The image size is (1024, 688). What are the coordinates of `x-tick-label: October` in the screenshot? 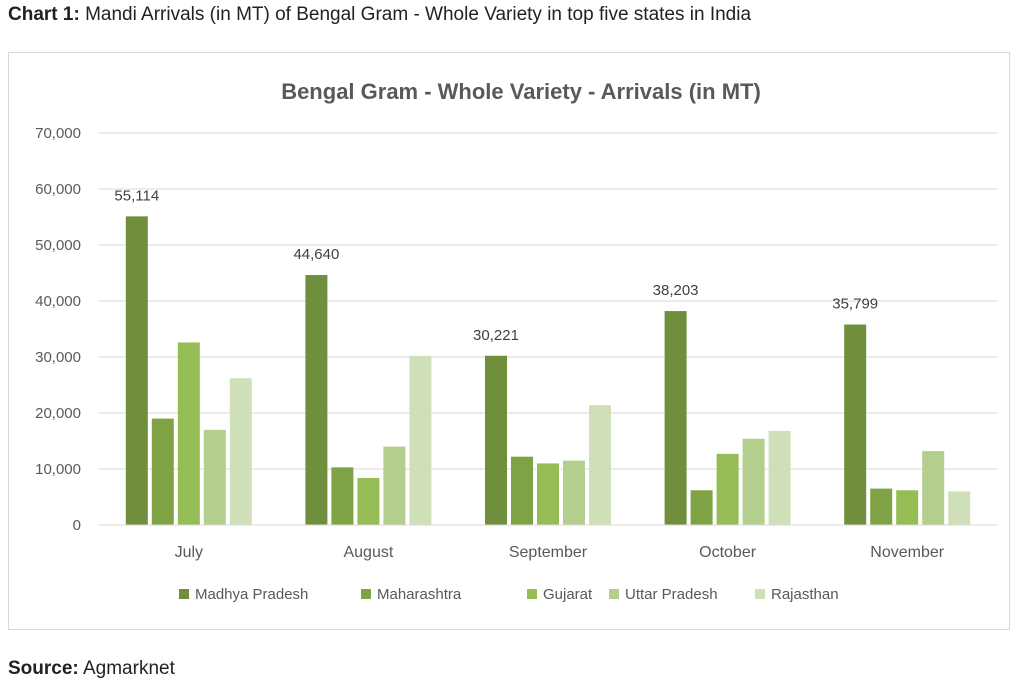 It's located at (728, 552).